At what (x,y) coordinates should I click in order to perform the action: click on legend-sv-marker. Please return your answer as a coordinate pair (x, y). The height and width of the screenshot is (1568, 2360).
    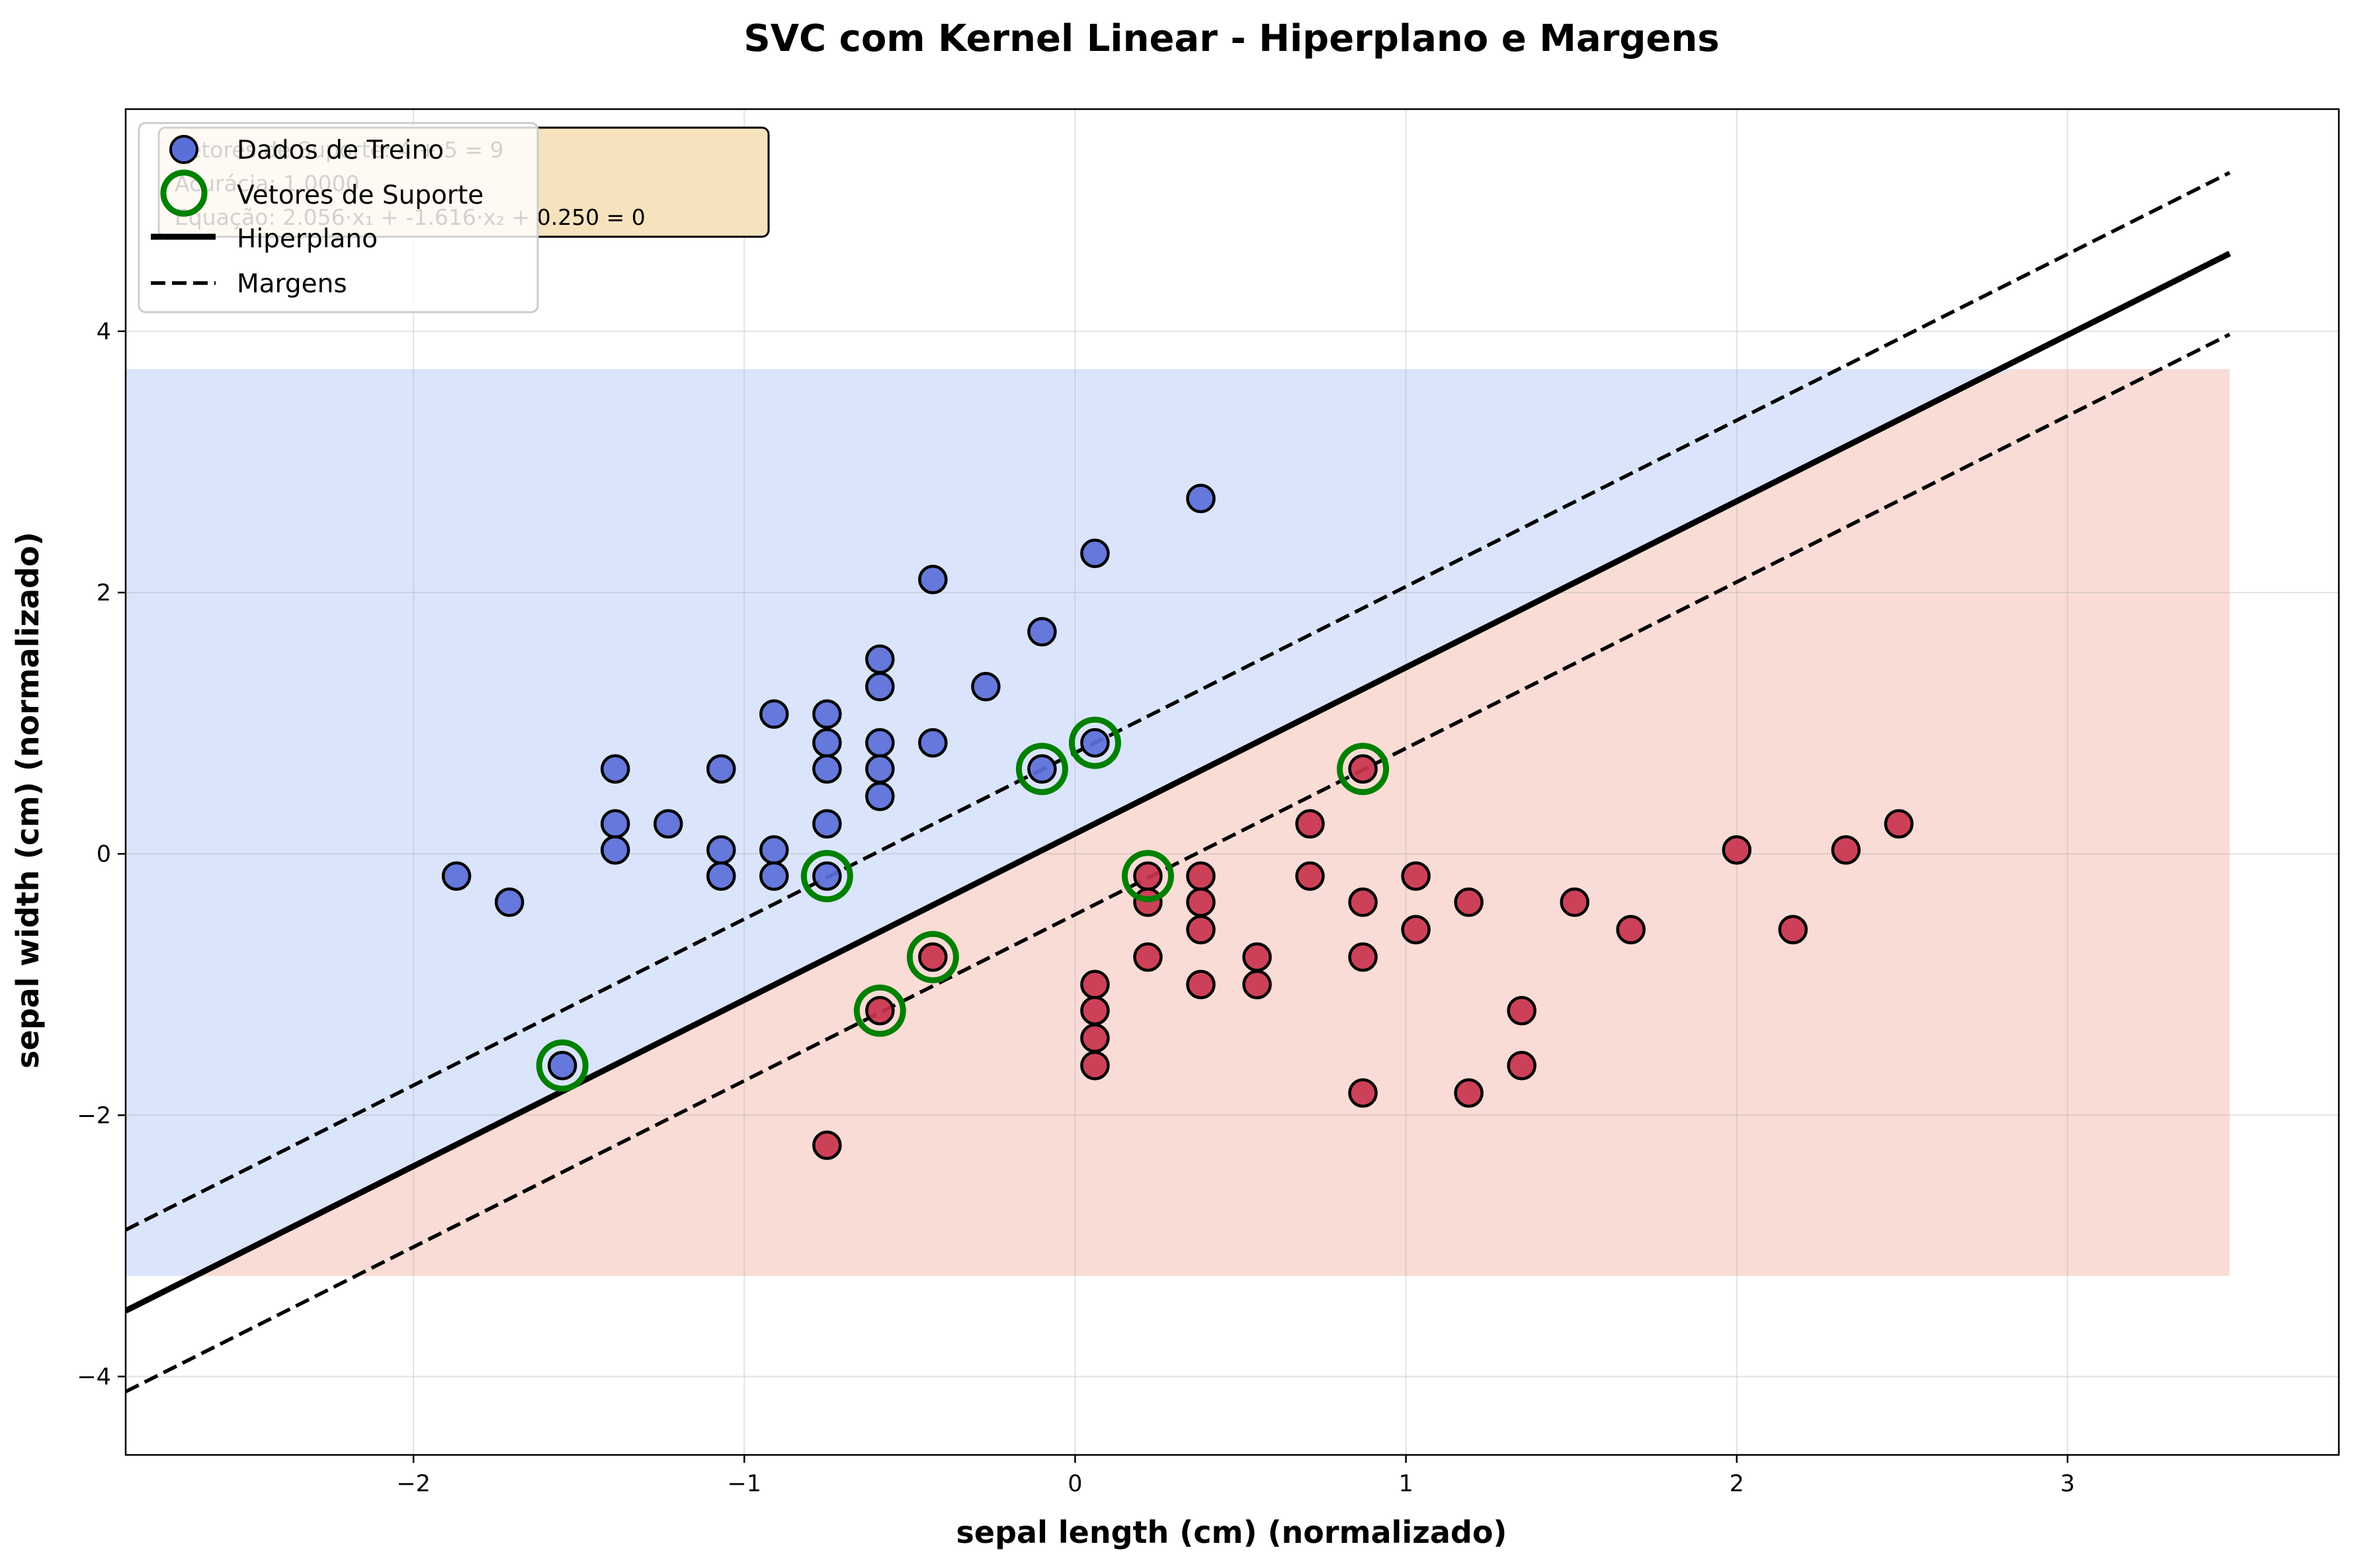
    Looking at the image, I should click on (184, 193).